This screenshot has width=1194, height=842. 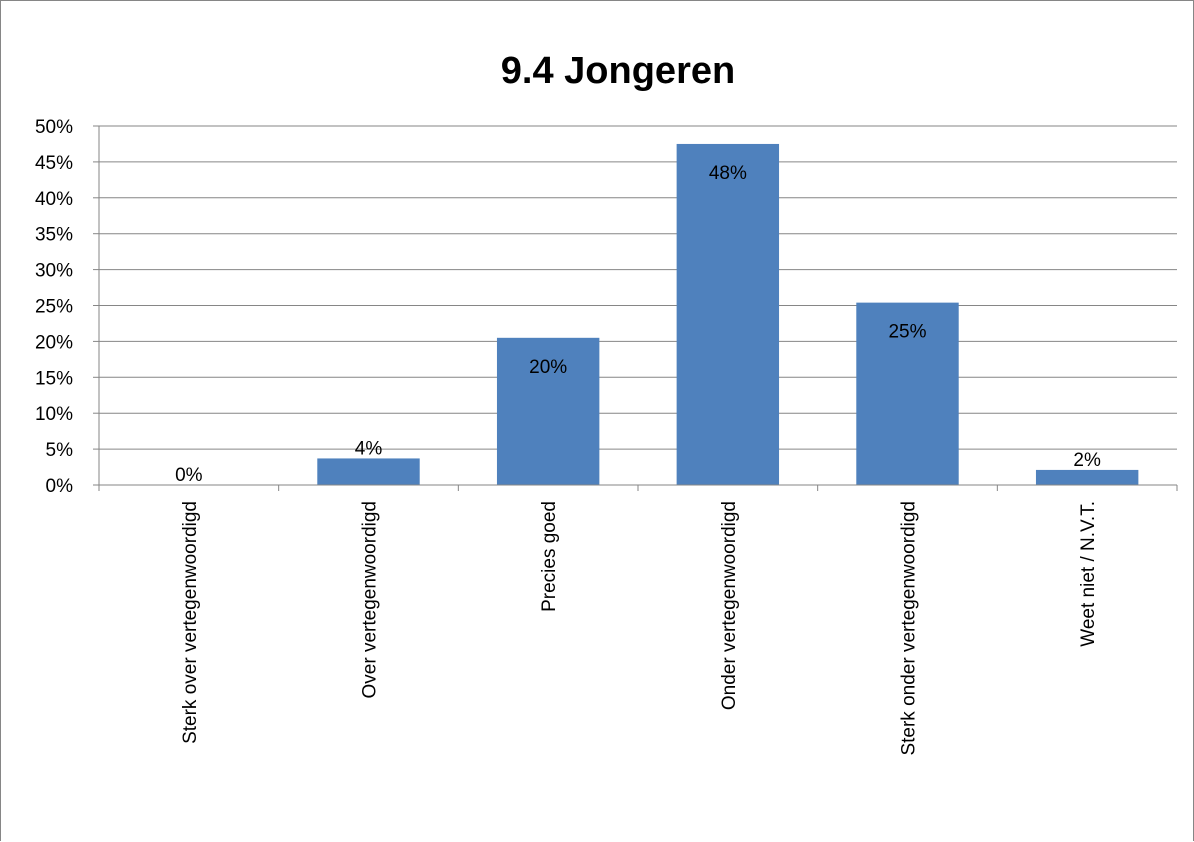 What do you see at coordinates (54, 163) in the screenshot?
I see `y-tick-label: 45%` at bounding box center [54, 163].